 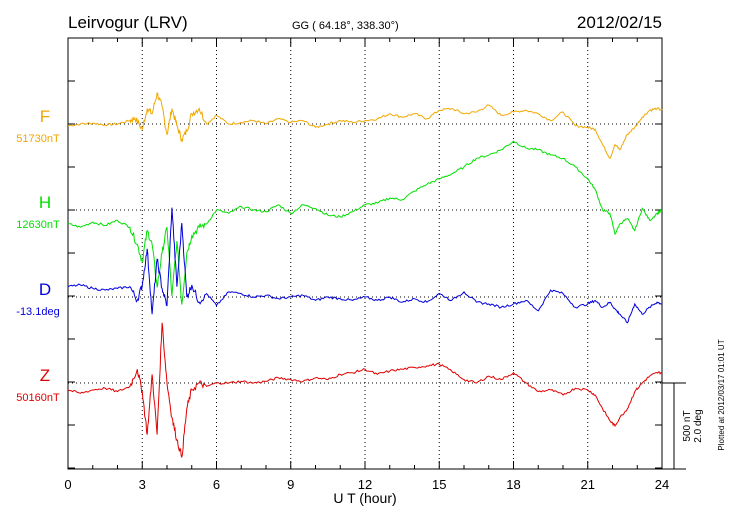 I want to click on scale-bar: 500 nT 2.0 deg, so click(x=683, y=426).